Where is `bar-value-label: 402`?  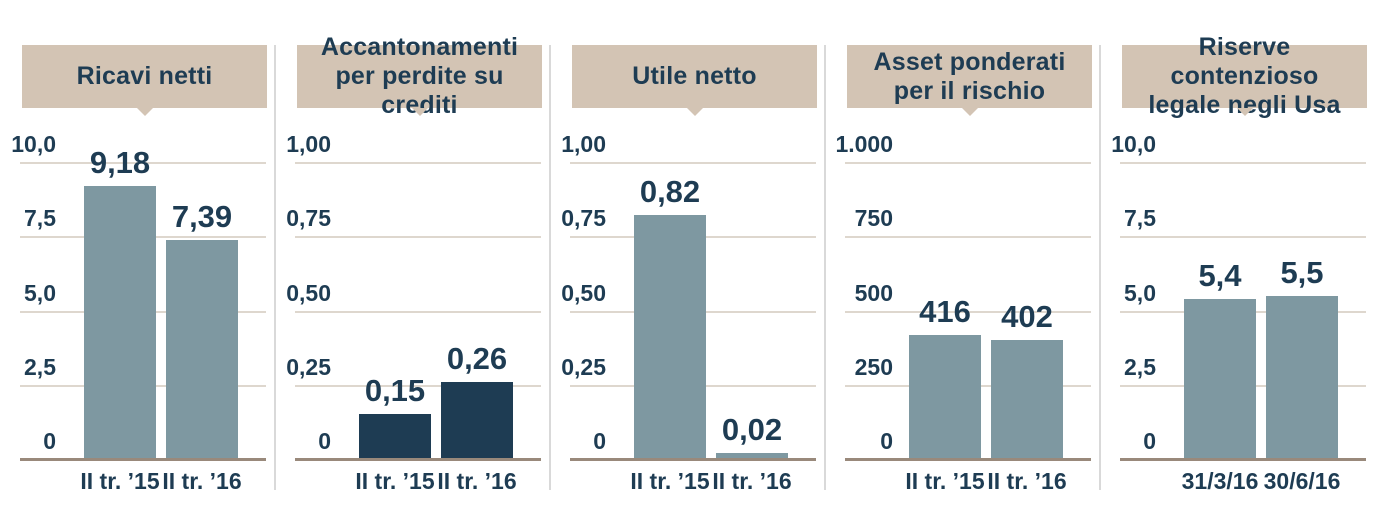
bar-value-label: 402 is located at coordinates (1027, 316).